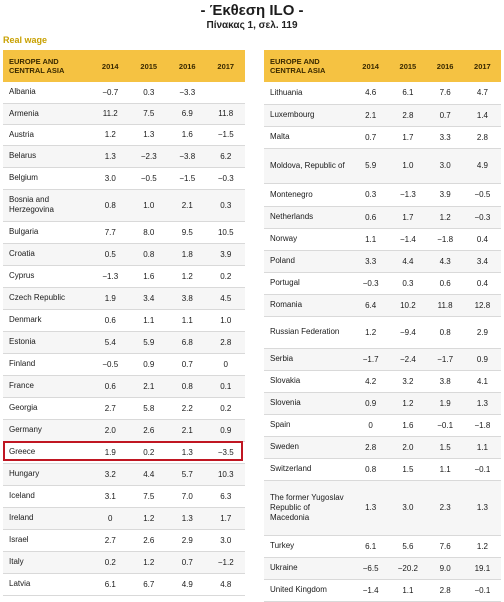 The image size is (504, 602). Describe the element at coordinates (187, 114) in the screenshot. I see `value-cell: 6.9` at that location.